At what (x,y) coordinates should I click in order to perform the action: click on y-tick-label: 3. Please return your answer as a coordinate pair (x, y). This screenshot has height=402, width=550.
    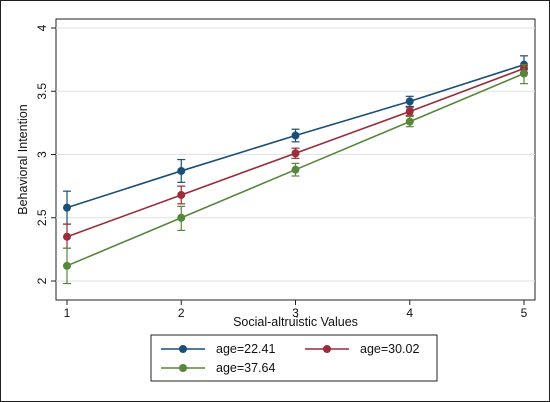
    Looking at the image, I should click on (42, 154).